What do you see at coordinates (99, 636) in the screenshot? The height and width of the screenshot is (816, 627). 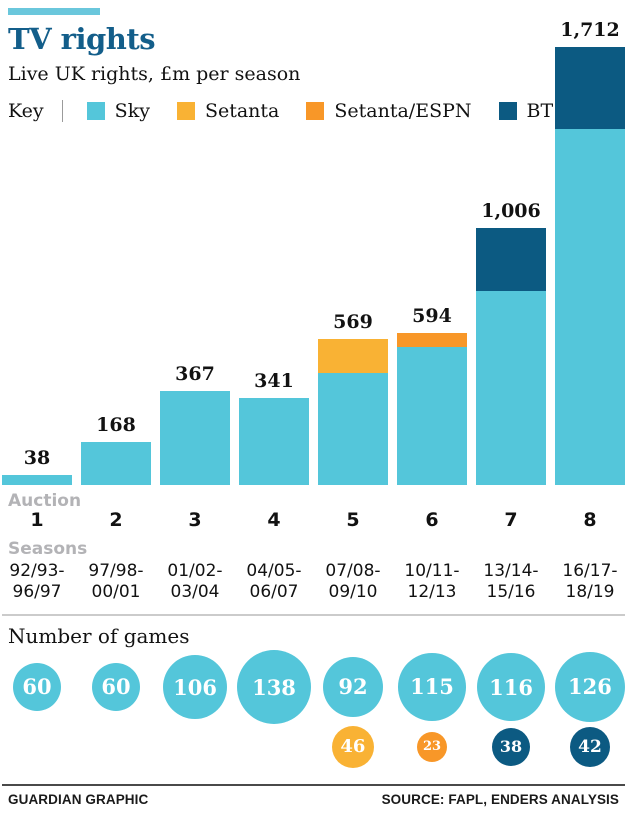 I see `games-heading: Number of games` at bounding box center [99, 636].